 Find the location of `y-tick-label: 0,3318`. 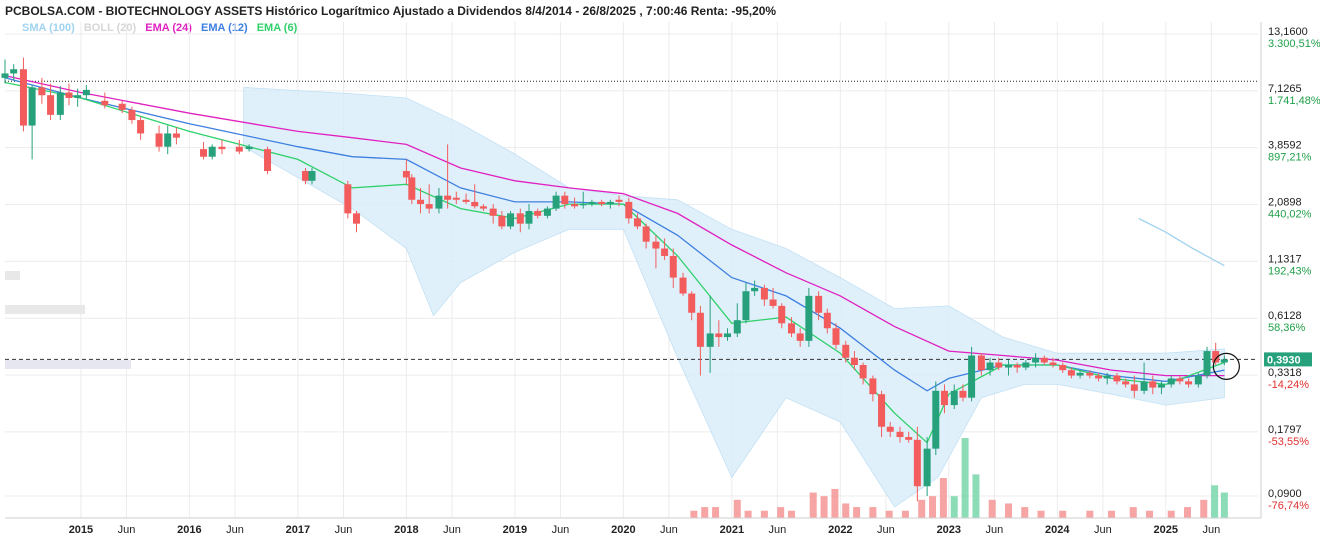

y-tick-label: 0,3318 is located at coordinates (1285, 373).